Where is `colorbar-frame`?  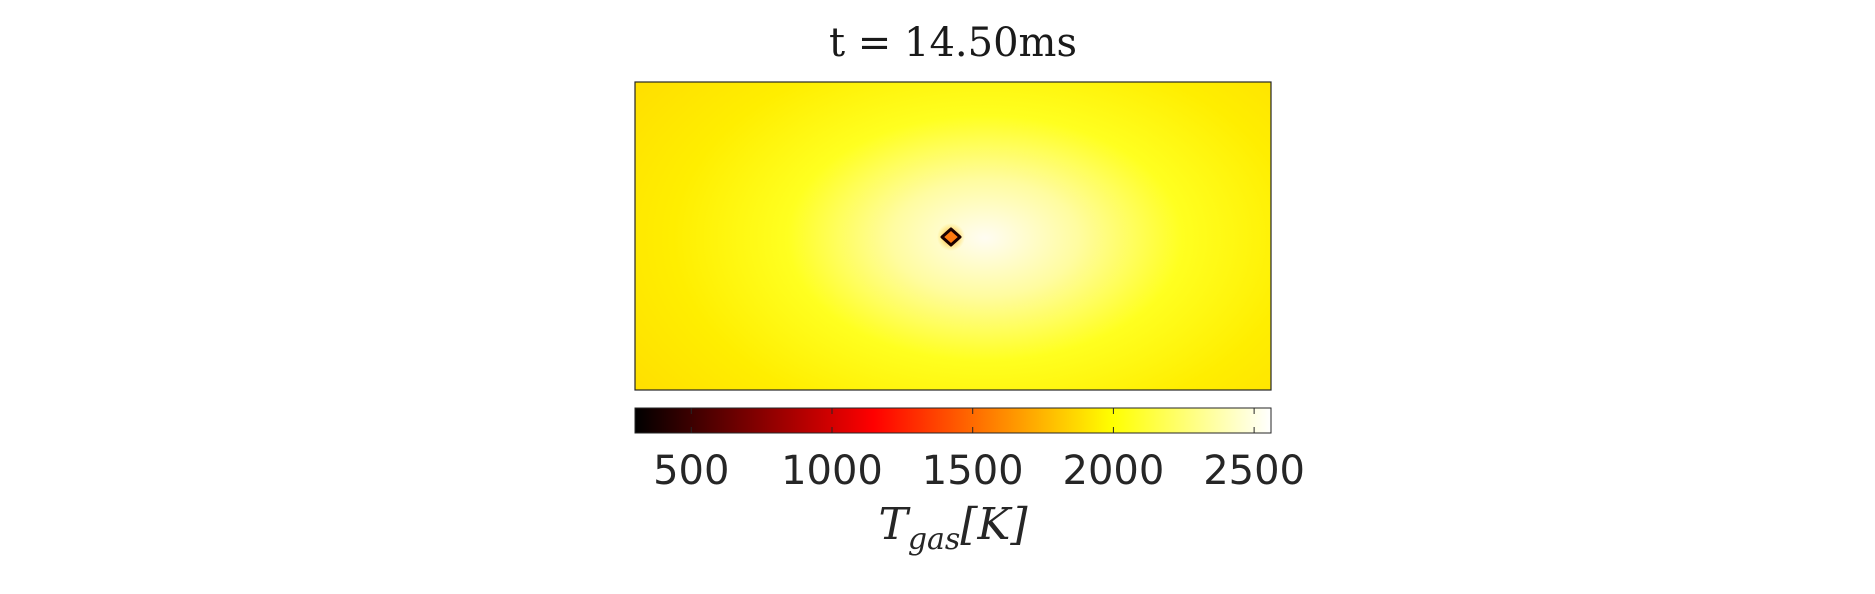 colorbar-frame is located at coordinates (953, 420).